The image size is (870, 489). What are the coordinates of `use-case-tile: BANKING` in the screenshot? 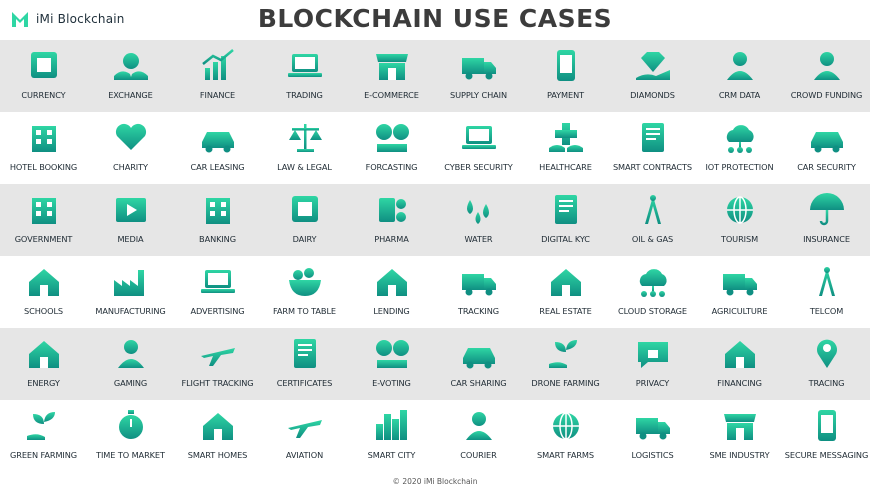 It's located at (217, 220).